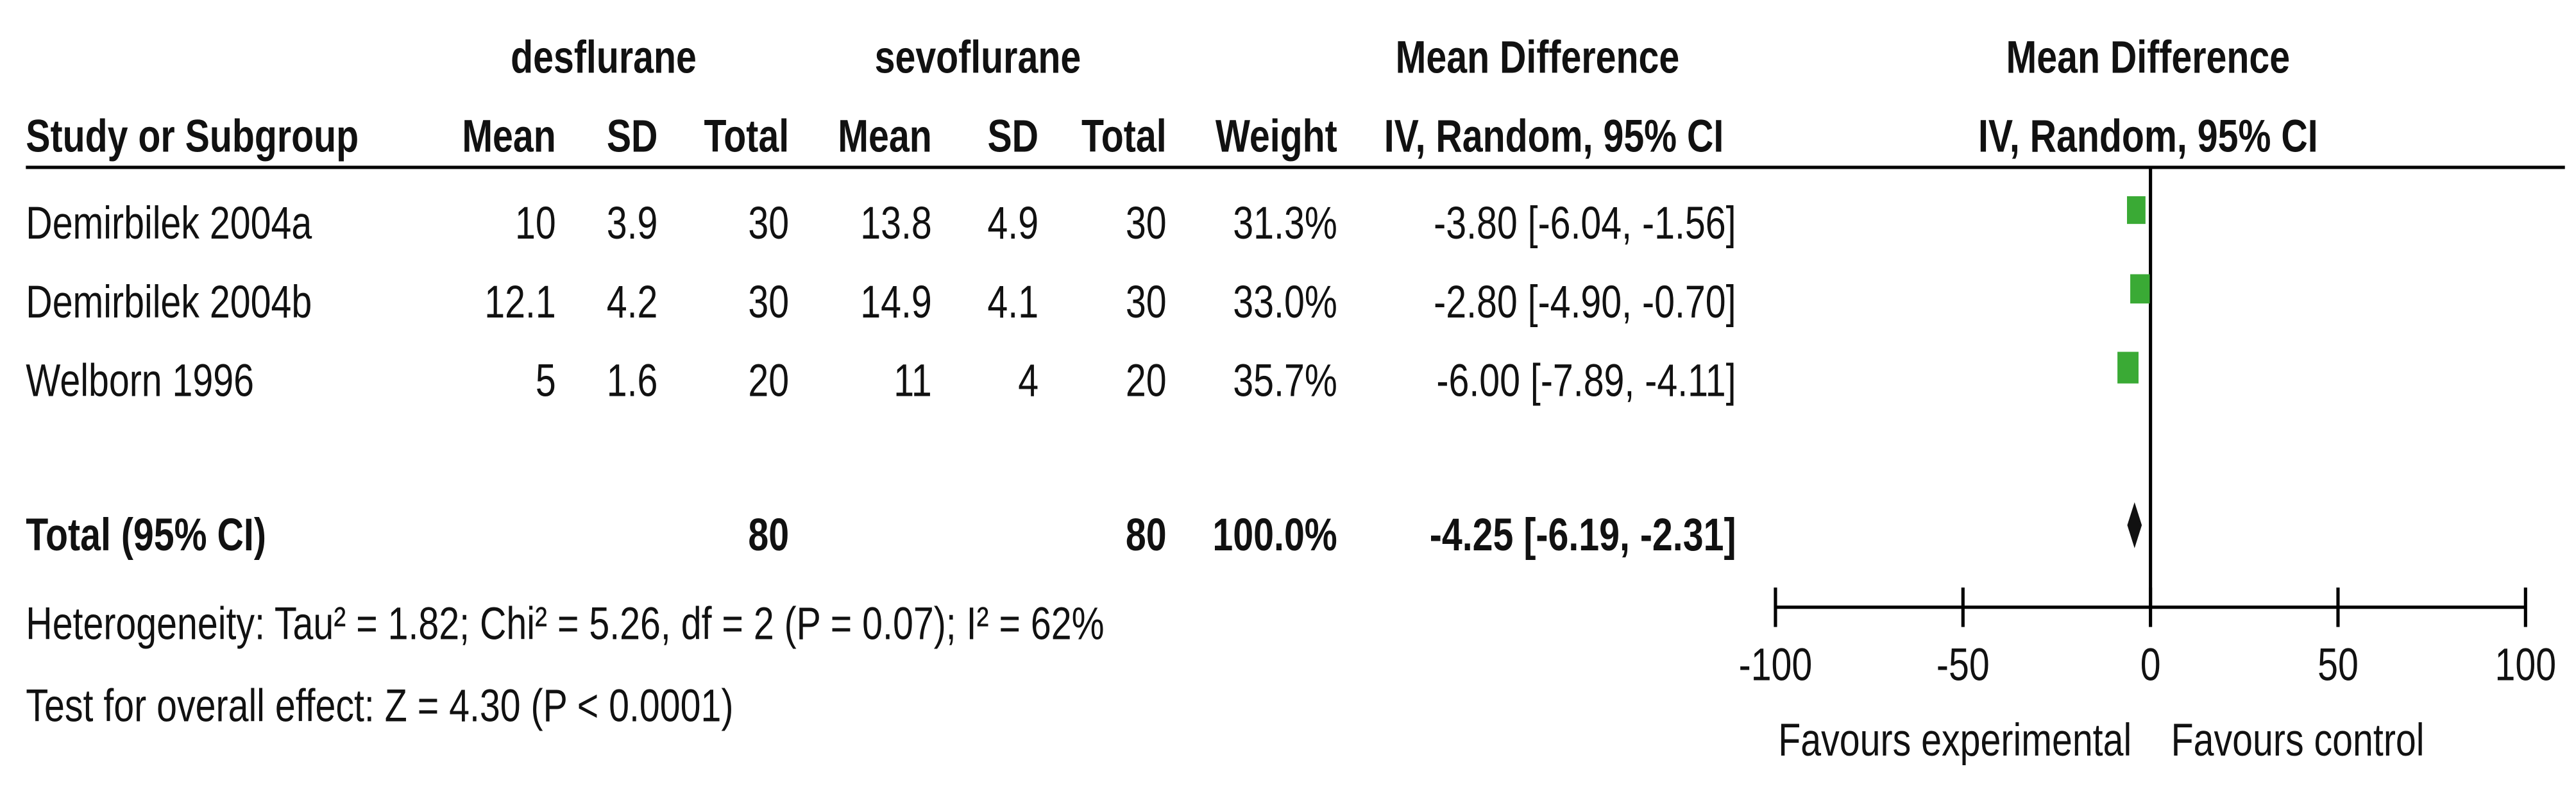 The width and height of the screenshot is (2576, 796). I want to click on x-label-right: Favours control, so click(2298, 740).